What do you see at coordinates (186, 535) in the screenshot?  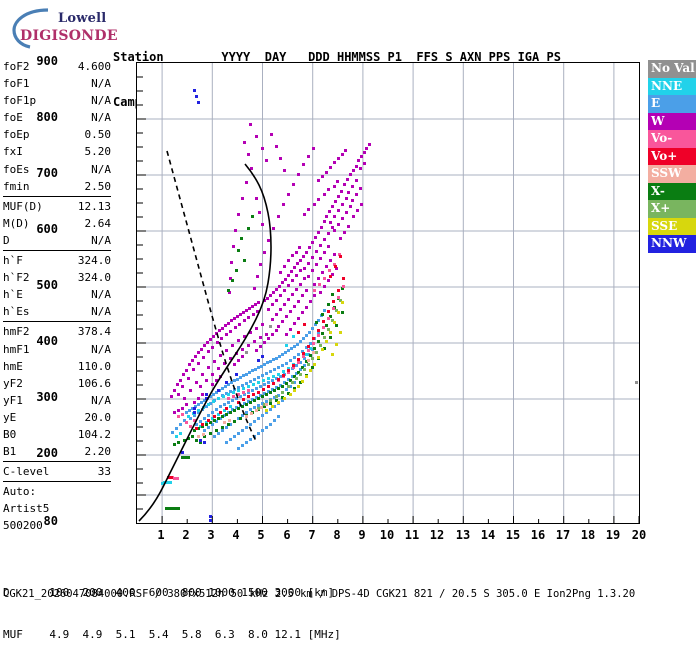 I see `x-tick-label-2: 2` at bounding box center [186, 535].